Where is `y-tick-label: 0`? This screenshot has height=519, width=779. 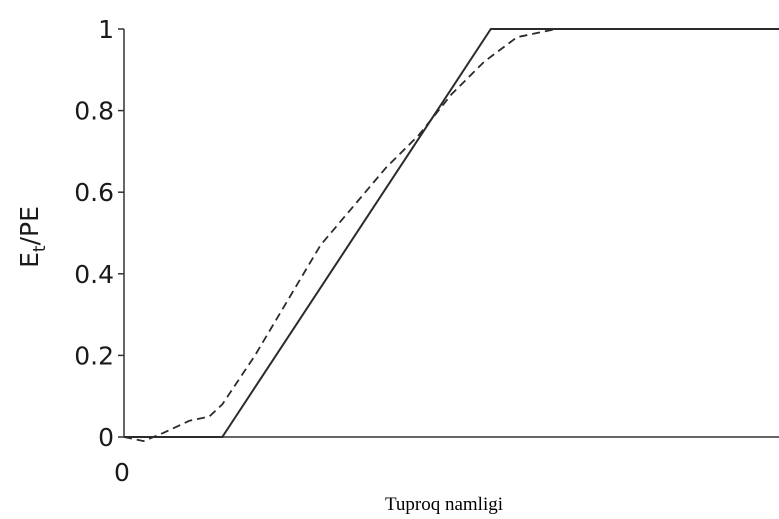
y-tick-label: 0 is located at coordinates (106, 437).